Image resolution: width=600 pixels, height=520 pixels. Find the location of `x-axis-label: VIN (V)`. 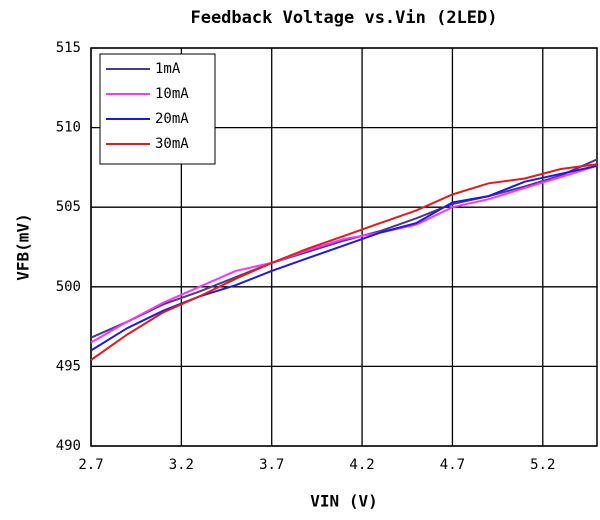

x-axis-label: VIN (V) is located at coordinates (343, 501).